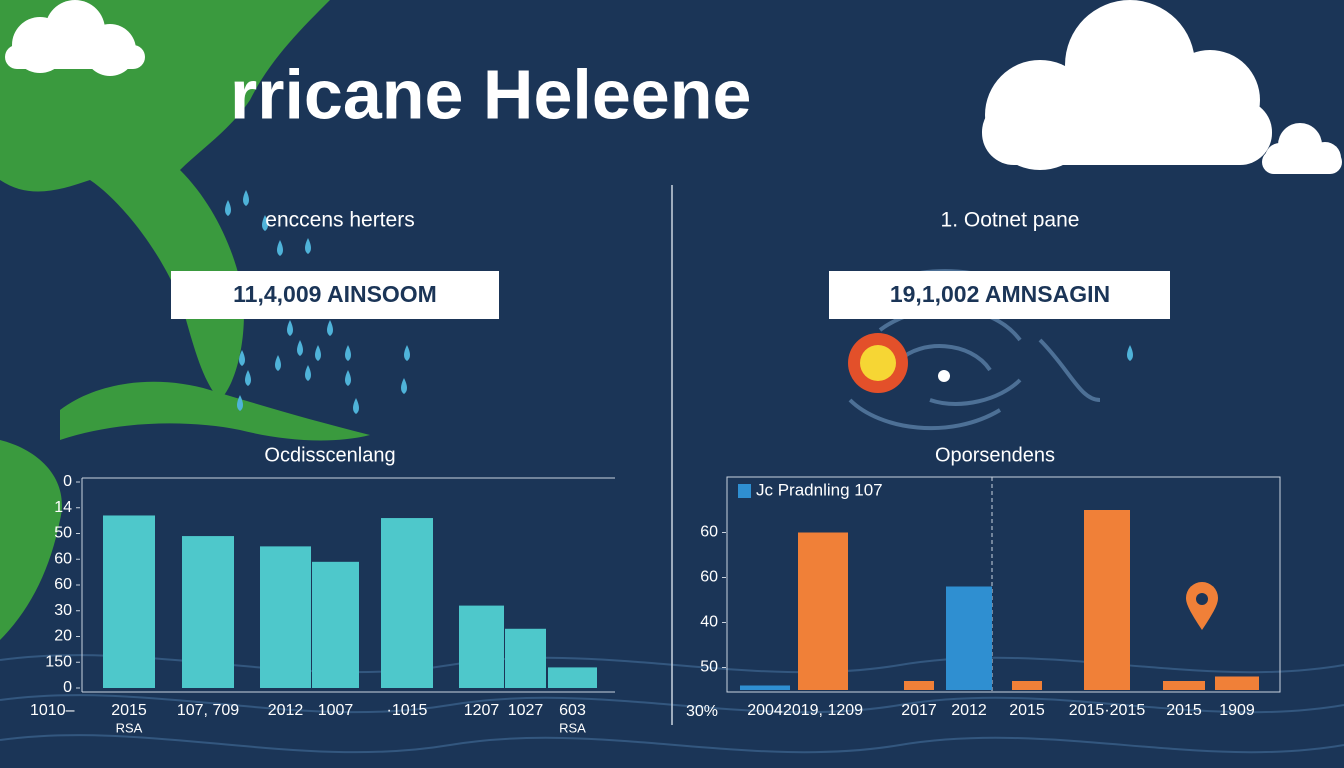 The image size is (1344, 768). I want to click on x-tick-label: 2015·2015, so click(1107, 710).